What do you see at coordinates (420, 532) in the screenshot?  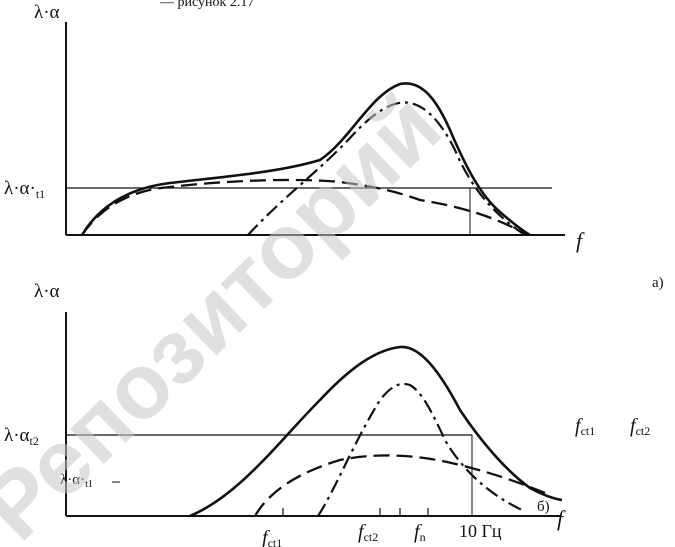 I see `tick-label-fn: fn` at bounding box center [420, 532].